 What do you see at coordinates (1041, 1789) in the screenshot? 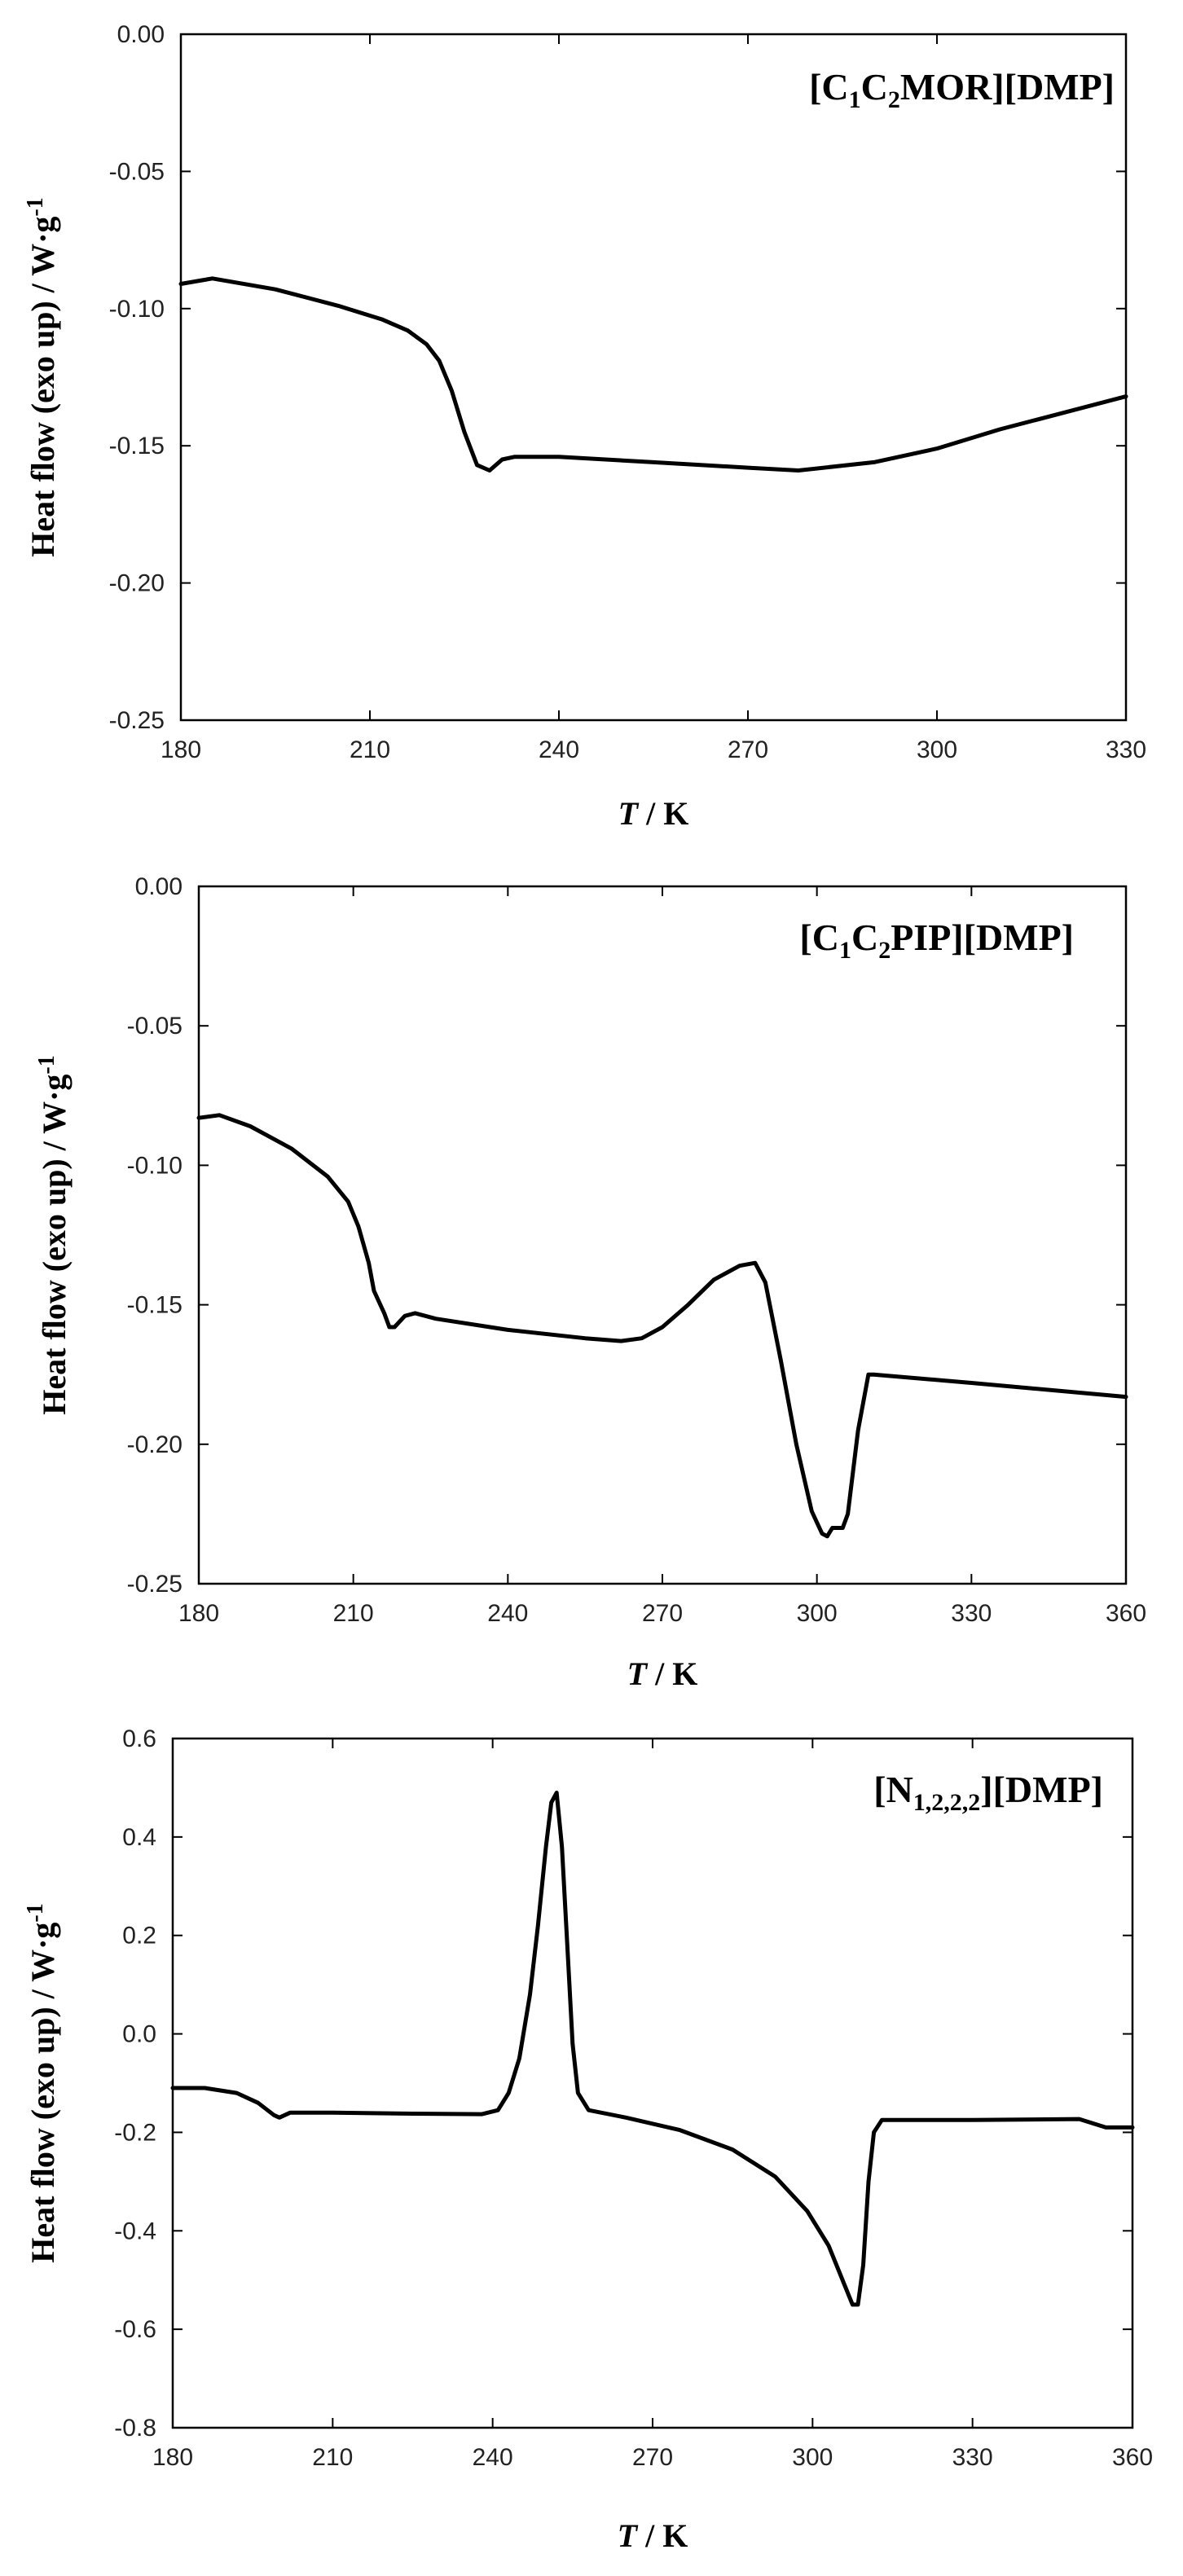
I see `title-text: ][DMP]` at bounding box center [1041, 1789].